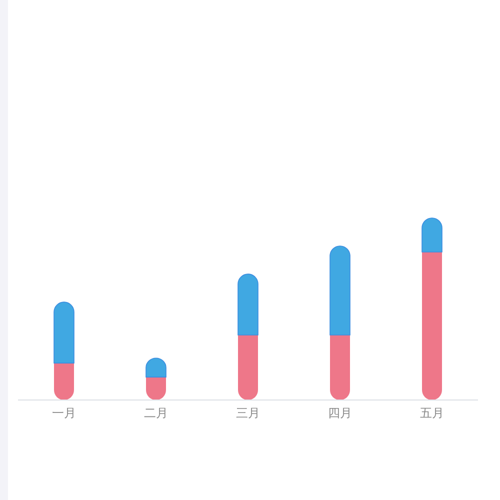  Describe the element at coordinates (64, 413) in the screenshot. I see `x-tick-label: 一月` at that location.